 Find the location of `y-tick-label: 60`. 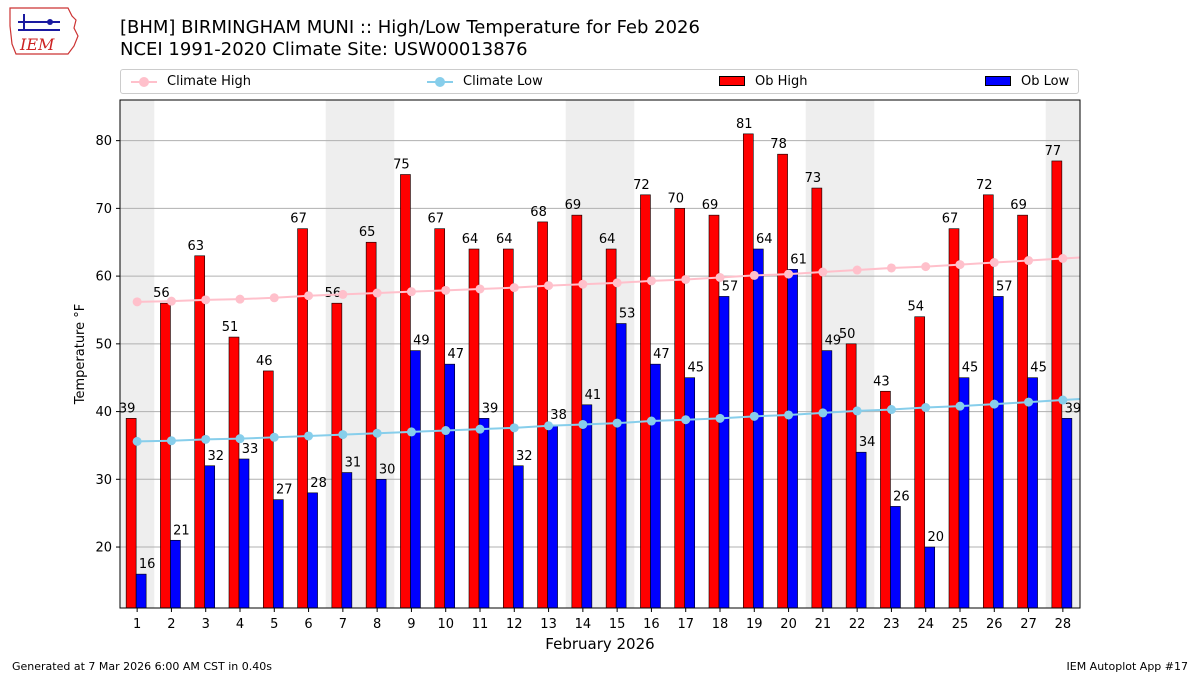

y-tick-label: 60 is located at coordinates (103, 277).